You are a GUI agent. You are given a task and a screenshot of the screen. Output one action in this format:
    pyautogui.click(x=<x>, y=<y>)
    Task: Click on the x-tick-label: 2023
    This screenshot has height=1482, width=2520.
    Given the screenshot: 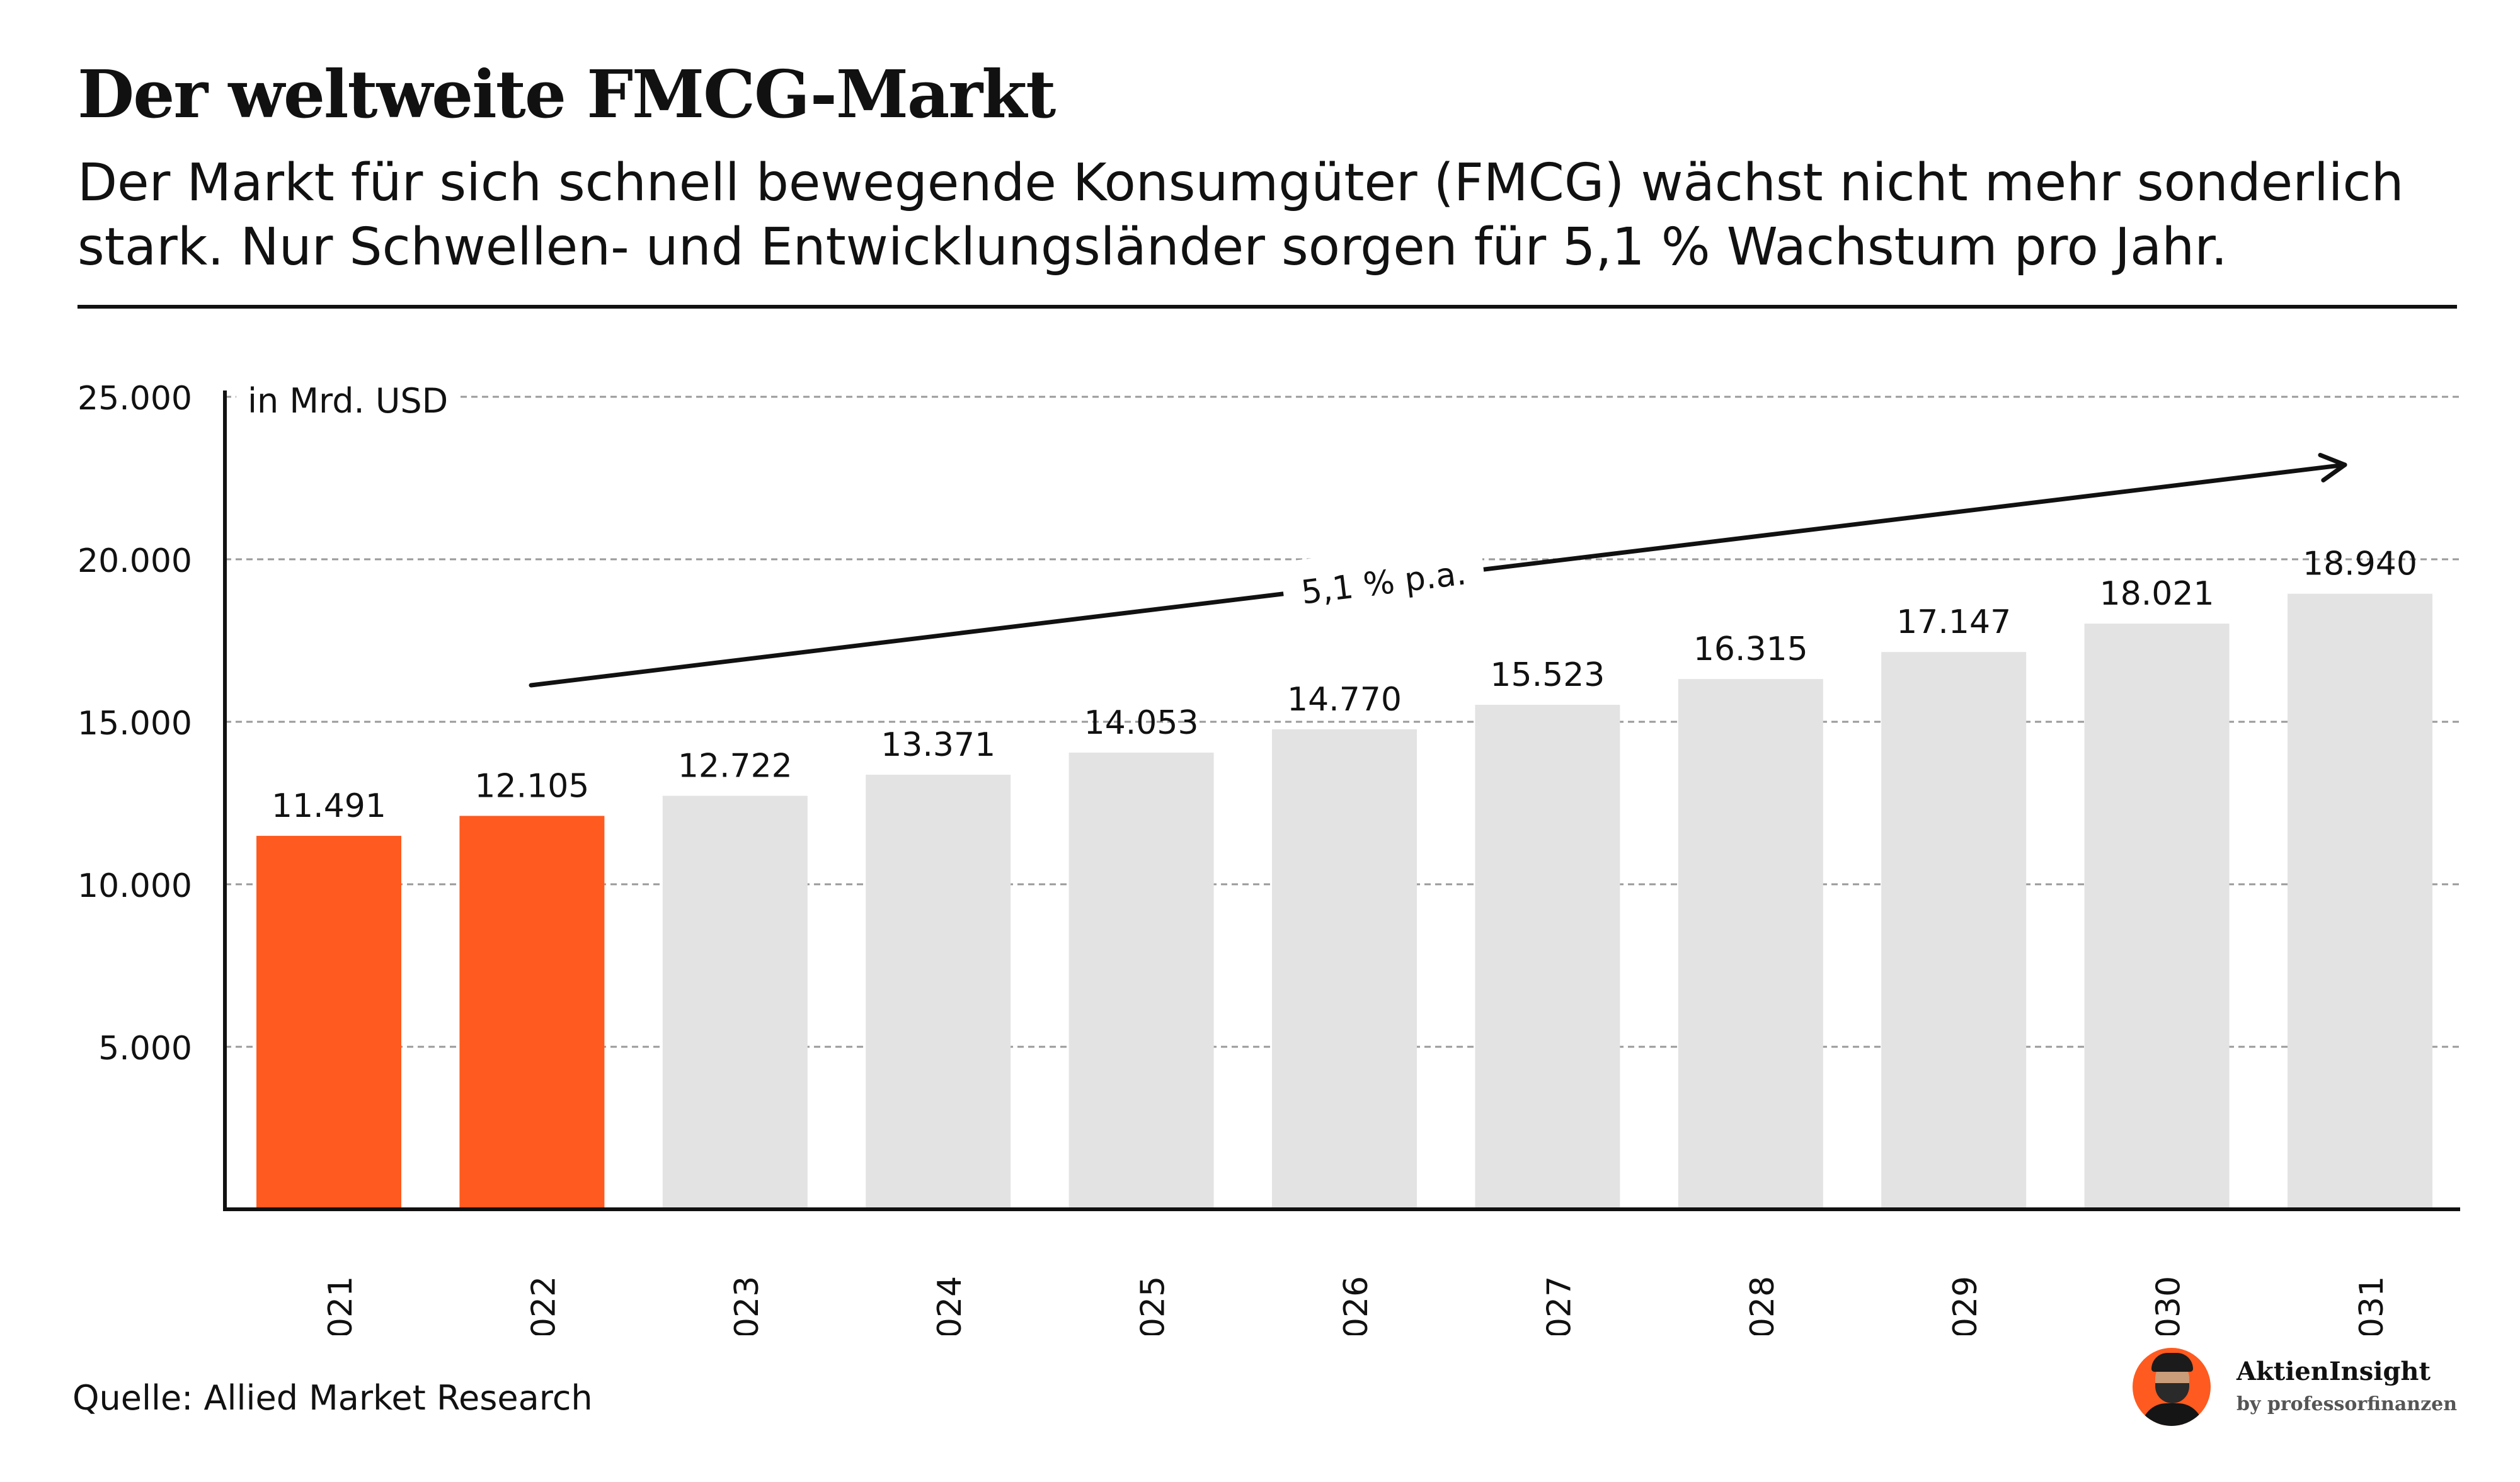 What is the action you would take?
    pyautogui.click(x=747, y=1305)
    